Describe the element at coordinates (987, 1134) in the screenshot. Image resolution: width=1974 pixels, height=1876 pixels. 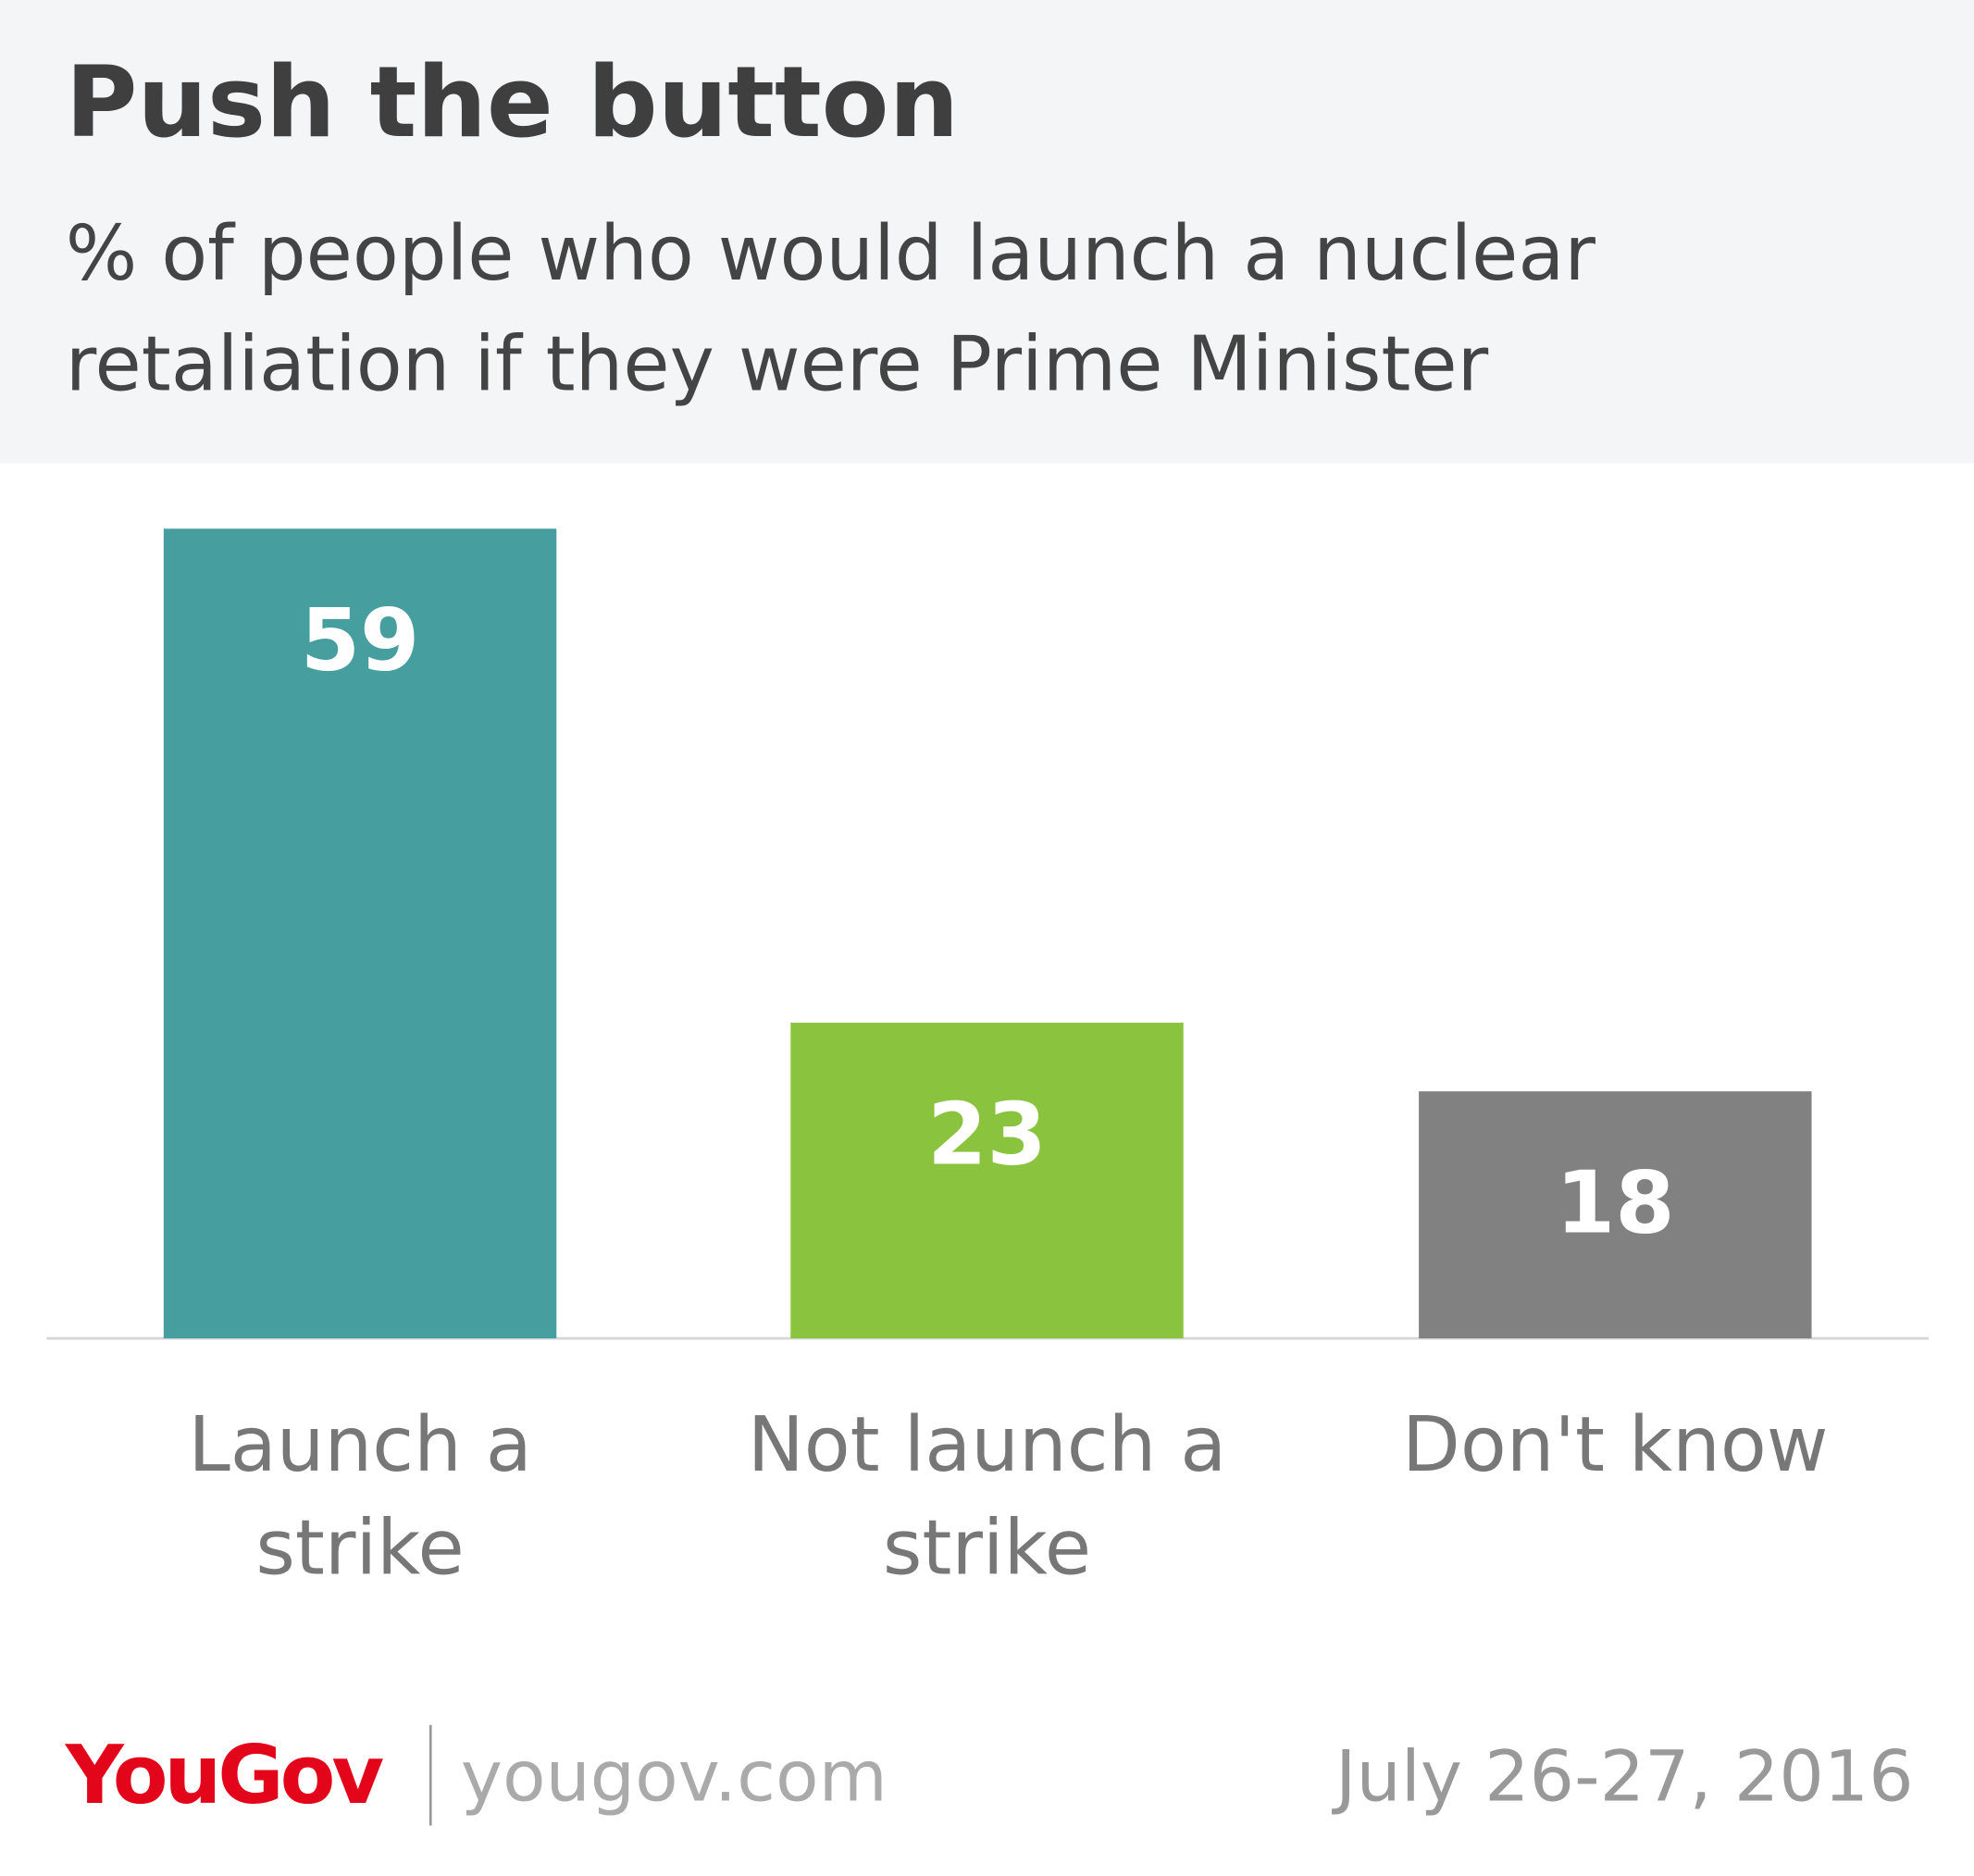
I see `value-label: 23` at that location.